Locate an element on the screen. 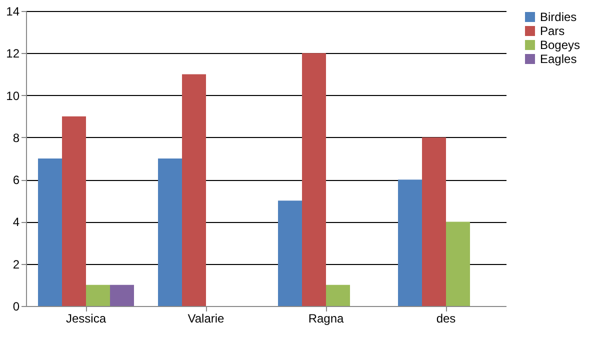 The height and width of the screenshot is (350, 600). y-tick-label: 0 is located at coordinates (16, 307).